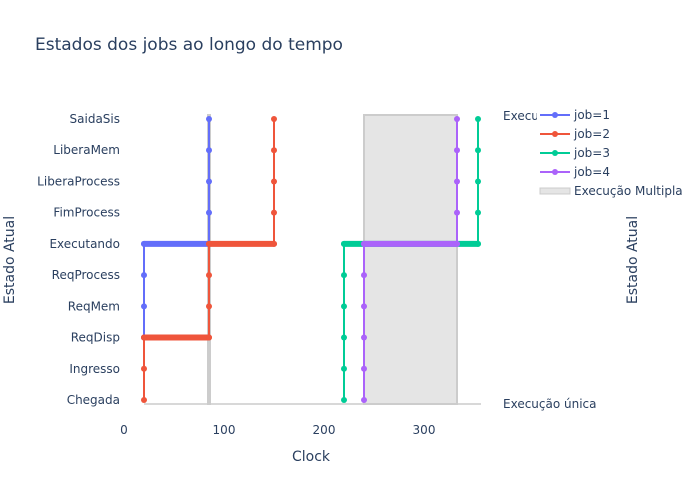 Image resolution: width=700 pixels, height=500 pixels. I want to click on x-tick-label: 100, so click(224, 430).